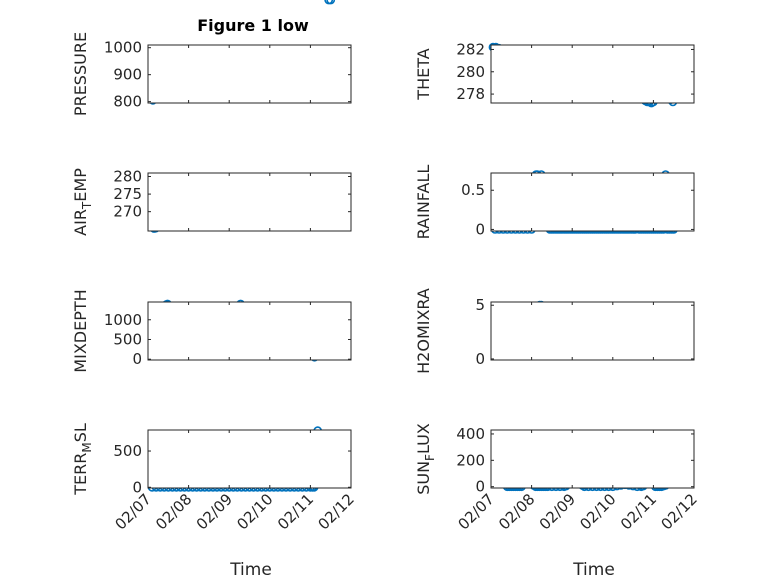  Describe the element at coordinates (82, 202) in the screenshot. I see `y-axis-label: AIRTEMP` at that location.